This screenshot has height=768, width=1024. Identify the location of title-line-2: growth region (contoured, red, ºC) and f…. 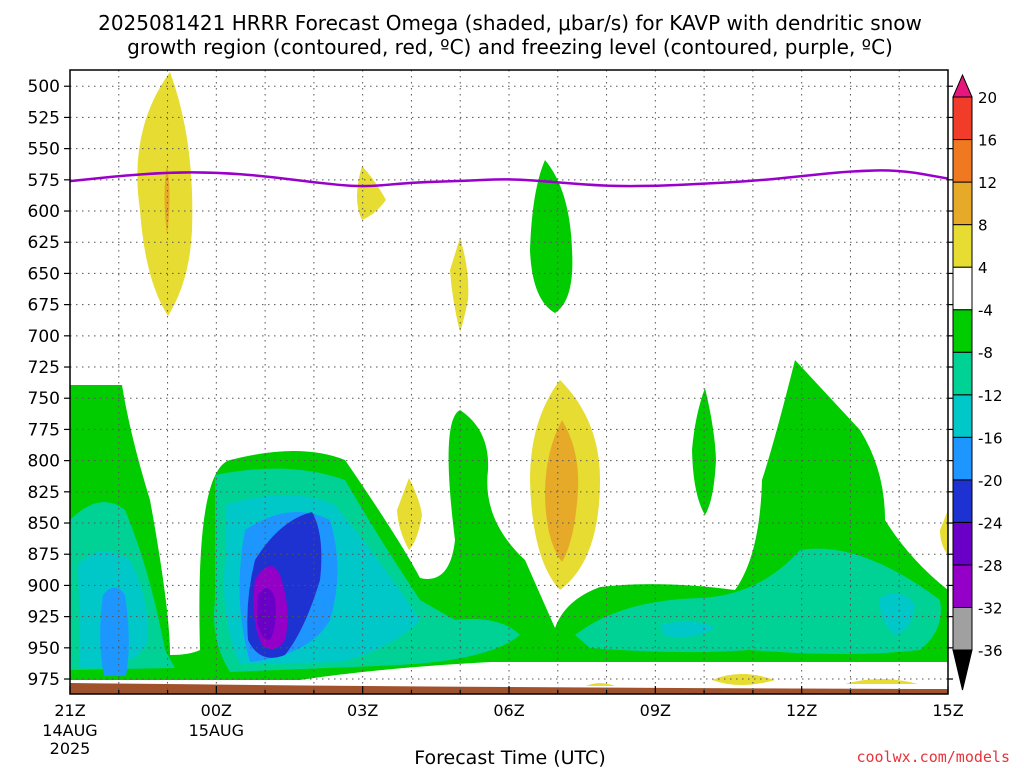
(510, 47).